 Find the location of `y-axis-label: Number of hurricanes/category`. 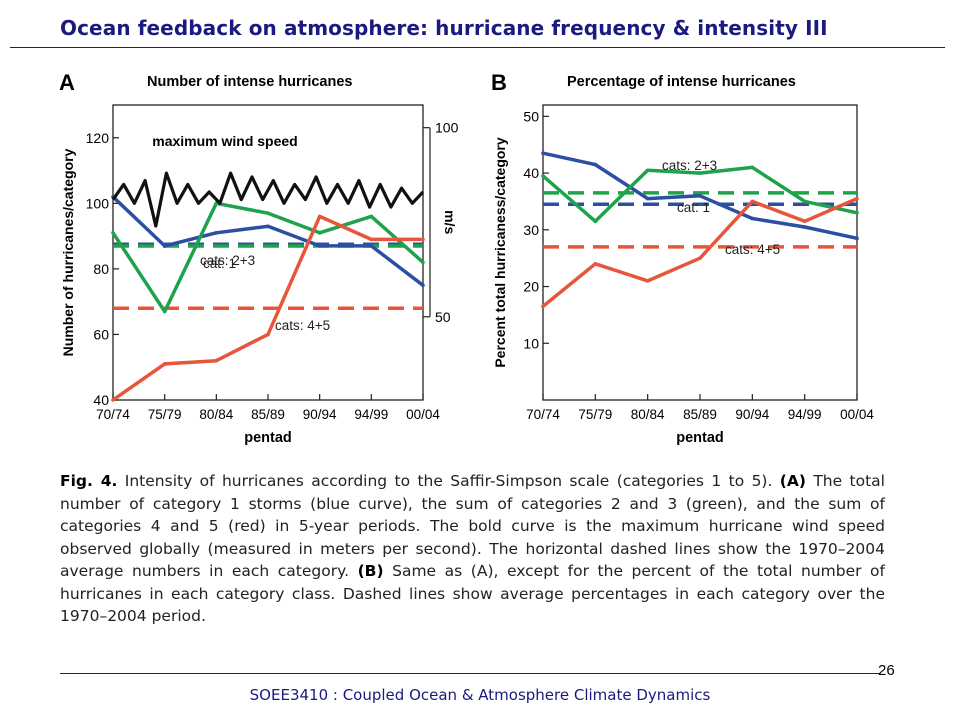

y-axis-label: Number of hurricanes/category is located at coordinates (68, 252).